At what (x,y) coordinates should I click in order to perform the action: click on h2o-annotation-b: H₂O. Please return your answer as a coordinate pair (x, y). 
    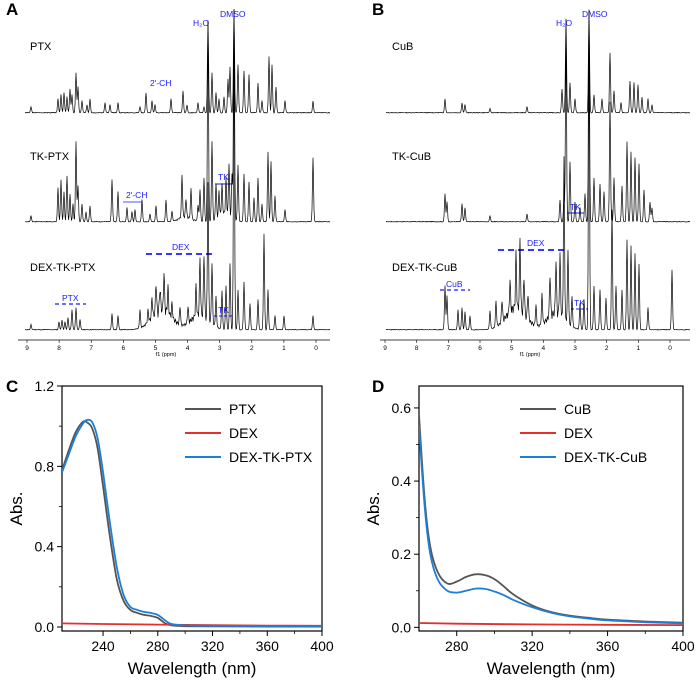
    Looking at the image, I should click on (564, 23).